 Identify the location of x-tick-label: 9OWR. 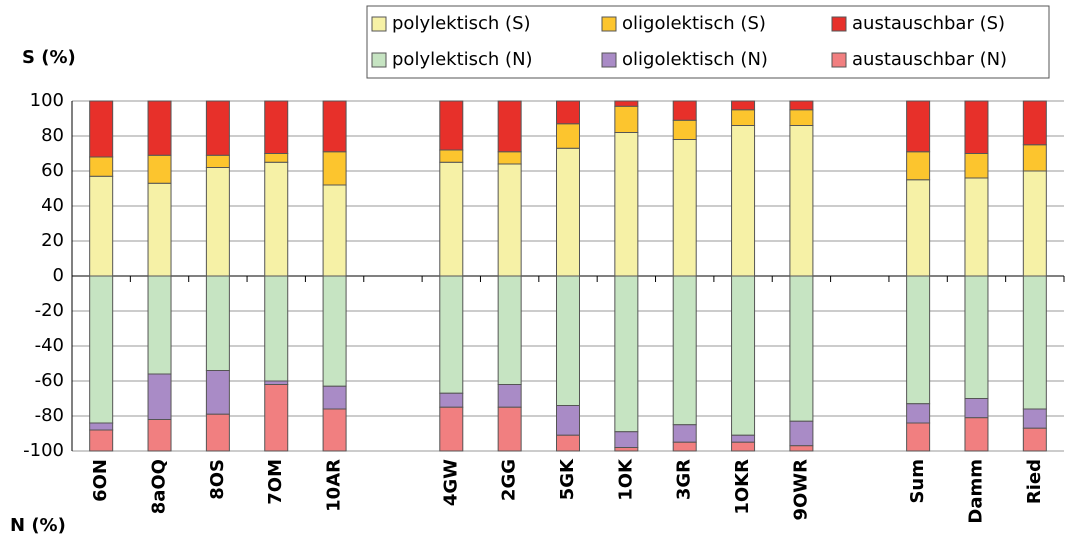
(800, 490).